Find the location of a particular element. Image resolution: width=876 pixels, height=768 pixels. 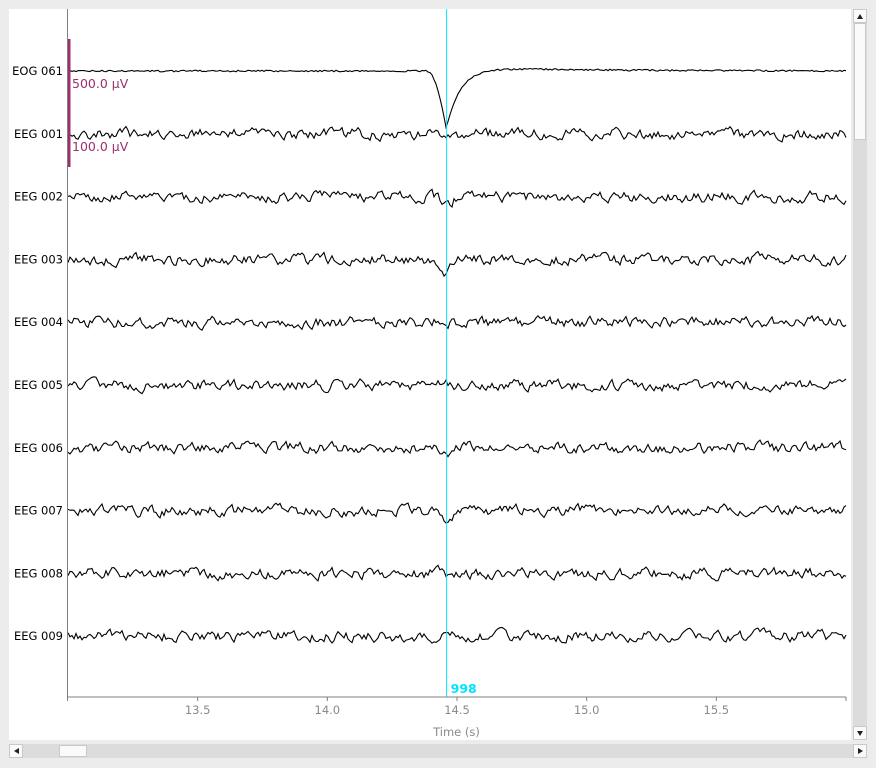

vertical-scroll-track is located at coordinates (860, 374).